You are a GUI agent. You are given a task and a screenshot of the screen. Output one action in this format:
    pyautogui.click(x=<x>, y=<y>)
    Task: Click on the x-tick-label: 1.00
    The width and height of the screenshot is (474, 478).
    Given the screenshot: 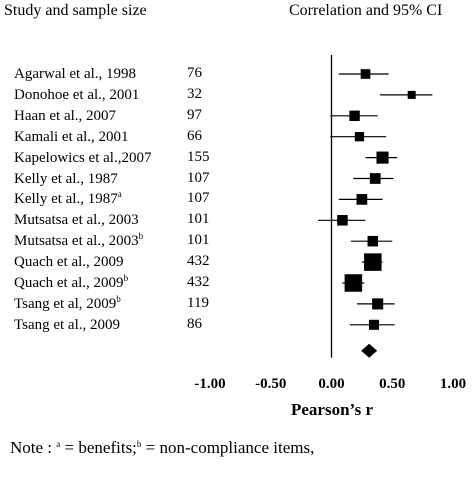 What is the action you would take?
    pyautogui.click(x=453, y=384)
    